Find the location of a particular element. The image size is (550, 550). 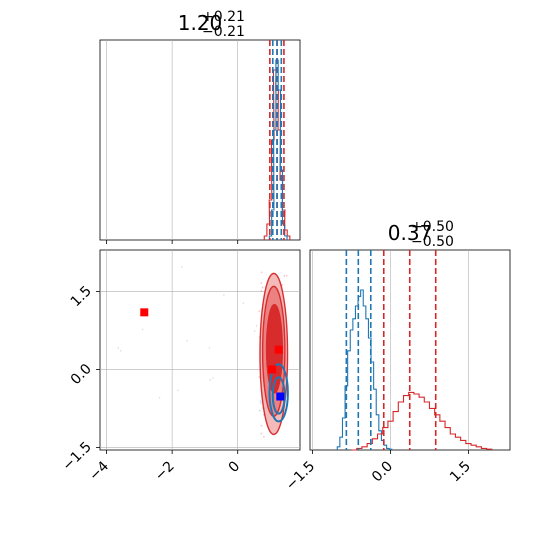

x-tick-label-1: 0.0 is located at coordinates (382, 471).